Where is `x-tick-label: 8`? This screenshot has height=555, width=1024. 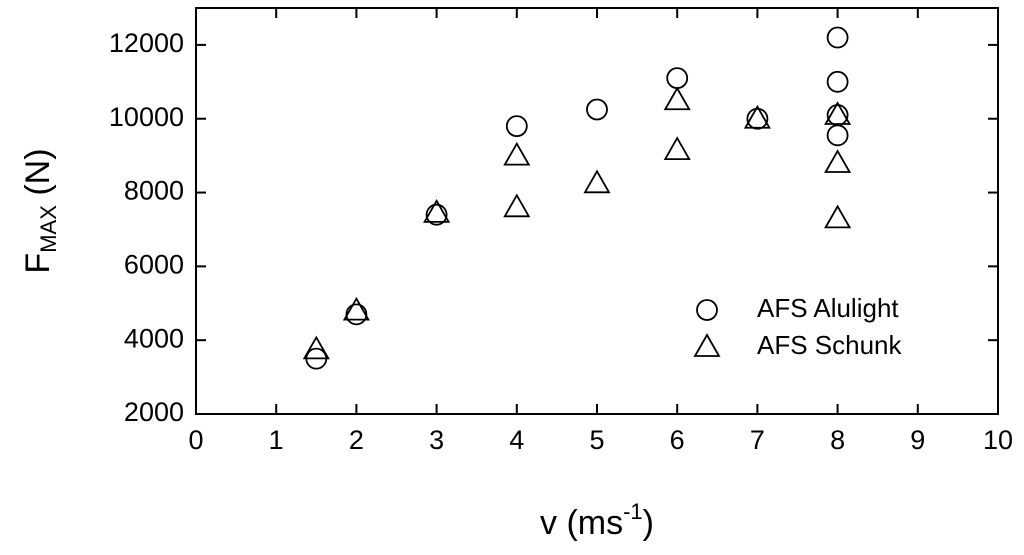
x-tick-label: 8 is located at coordinates (837, 440).